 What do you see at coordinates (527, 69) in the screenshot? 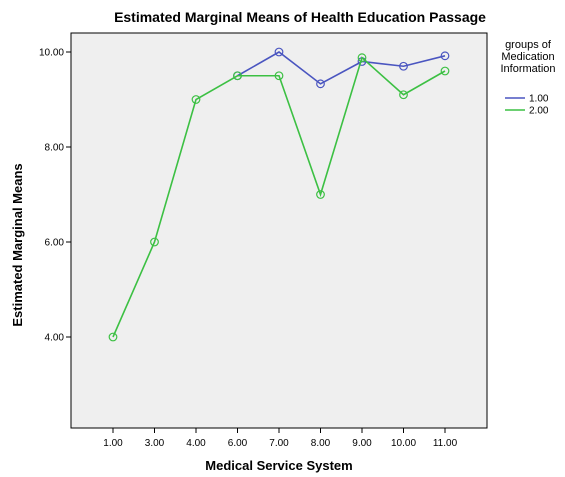
I see `legend-title: Information` at bounding box center [527, 69].